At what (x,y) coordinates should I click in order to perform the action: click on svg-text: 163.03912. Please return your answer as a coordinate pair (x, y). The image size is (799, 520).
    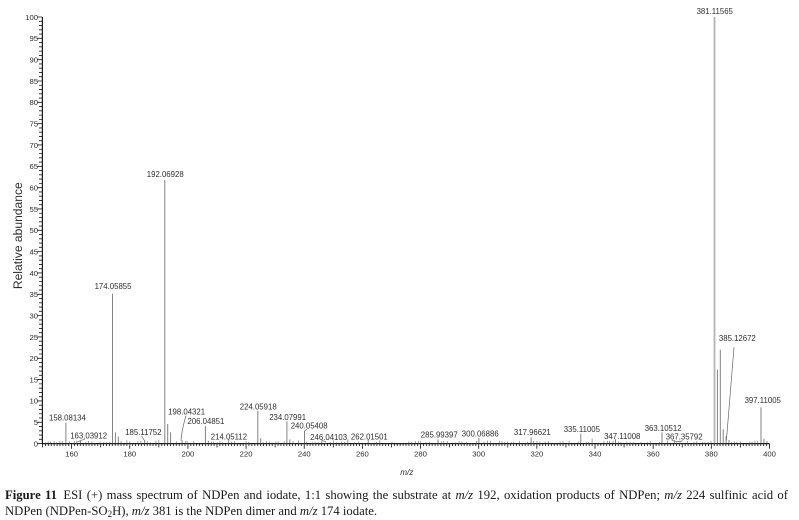
    Looking at the image, I should click on (88, 435).